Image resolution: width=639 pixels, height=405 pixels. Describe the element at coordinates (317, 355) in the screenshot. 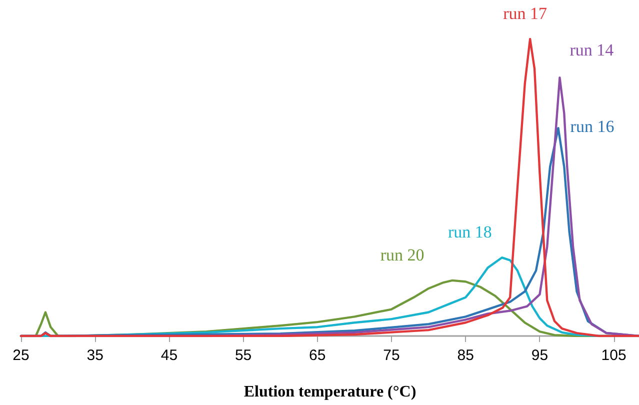

I see `x-tick-label: 65` at that location.